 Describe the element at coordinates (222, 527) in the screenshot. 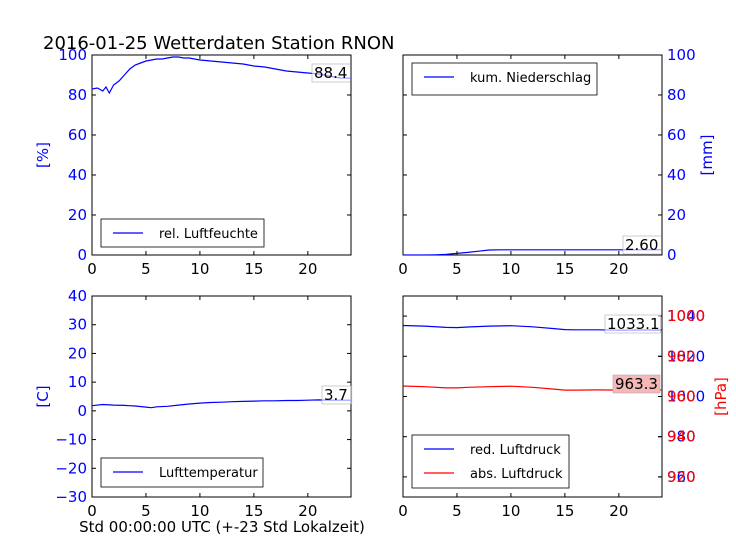

I see `x-axis-label: Std 00:00:00 UTC (+-23 Std Lokalzeit)` at that location.